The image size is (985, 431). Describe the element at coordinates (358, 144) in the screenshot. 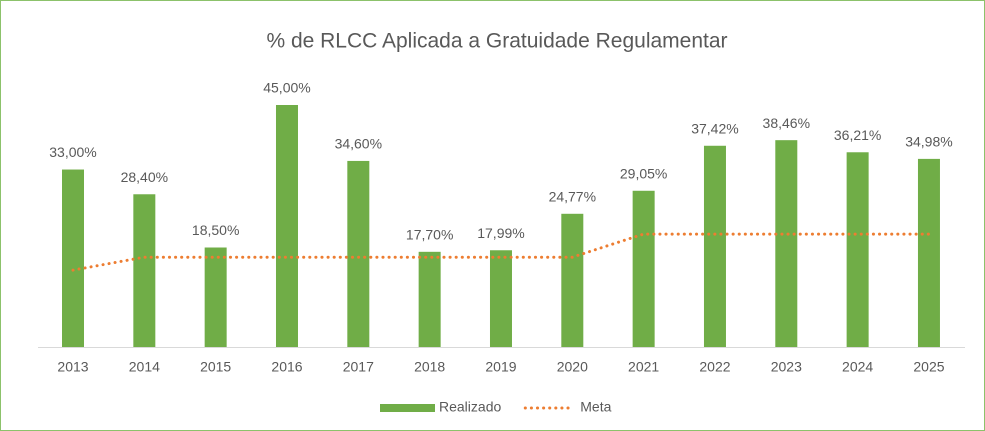

I see `data-label: 34,60%` at that location.